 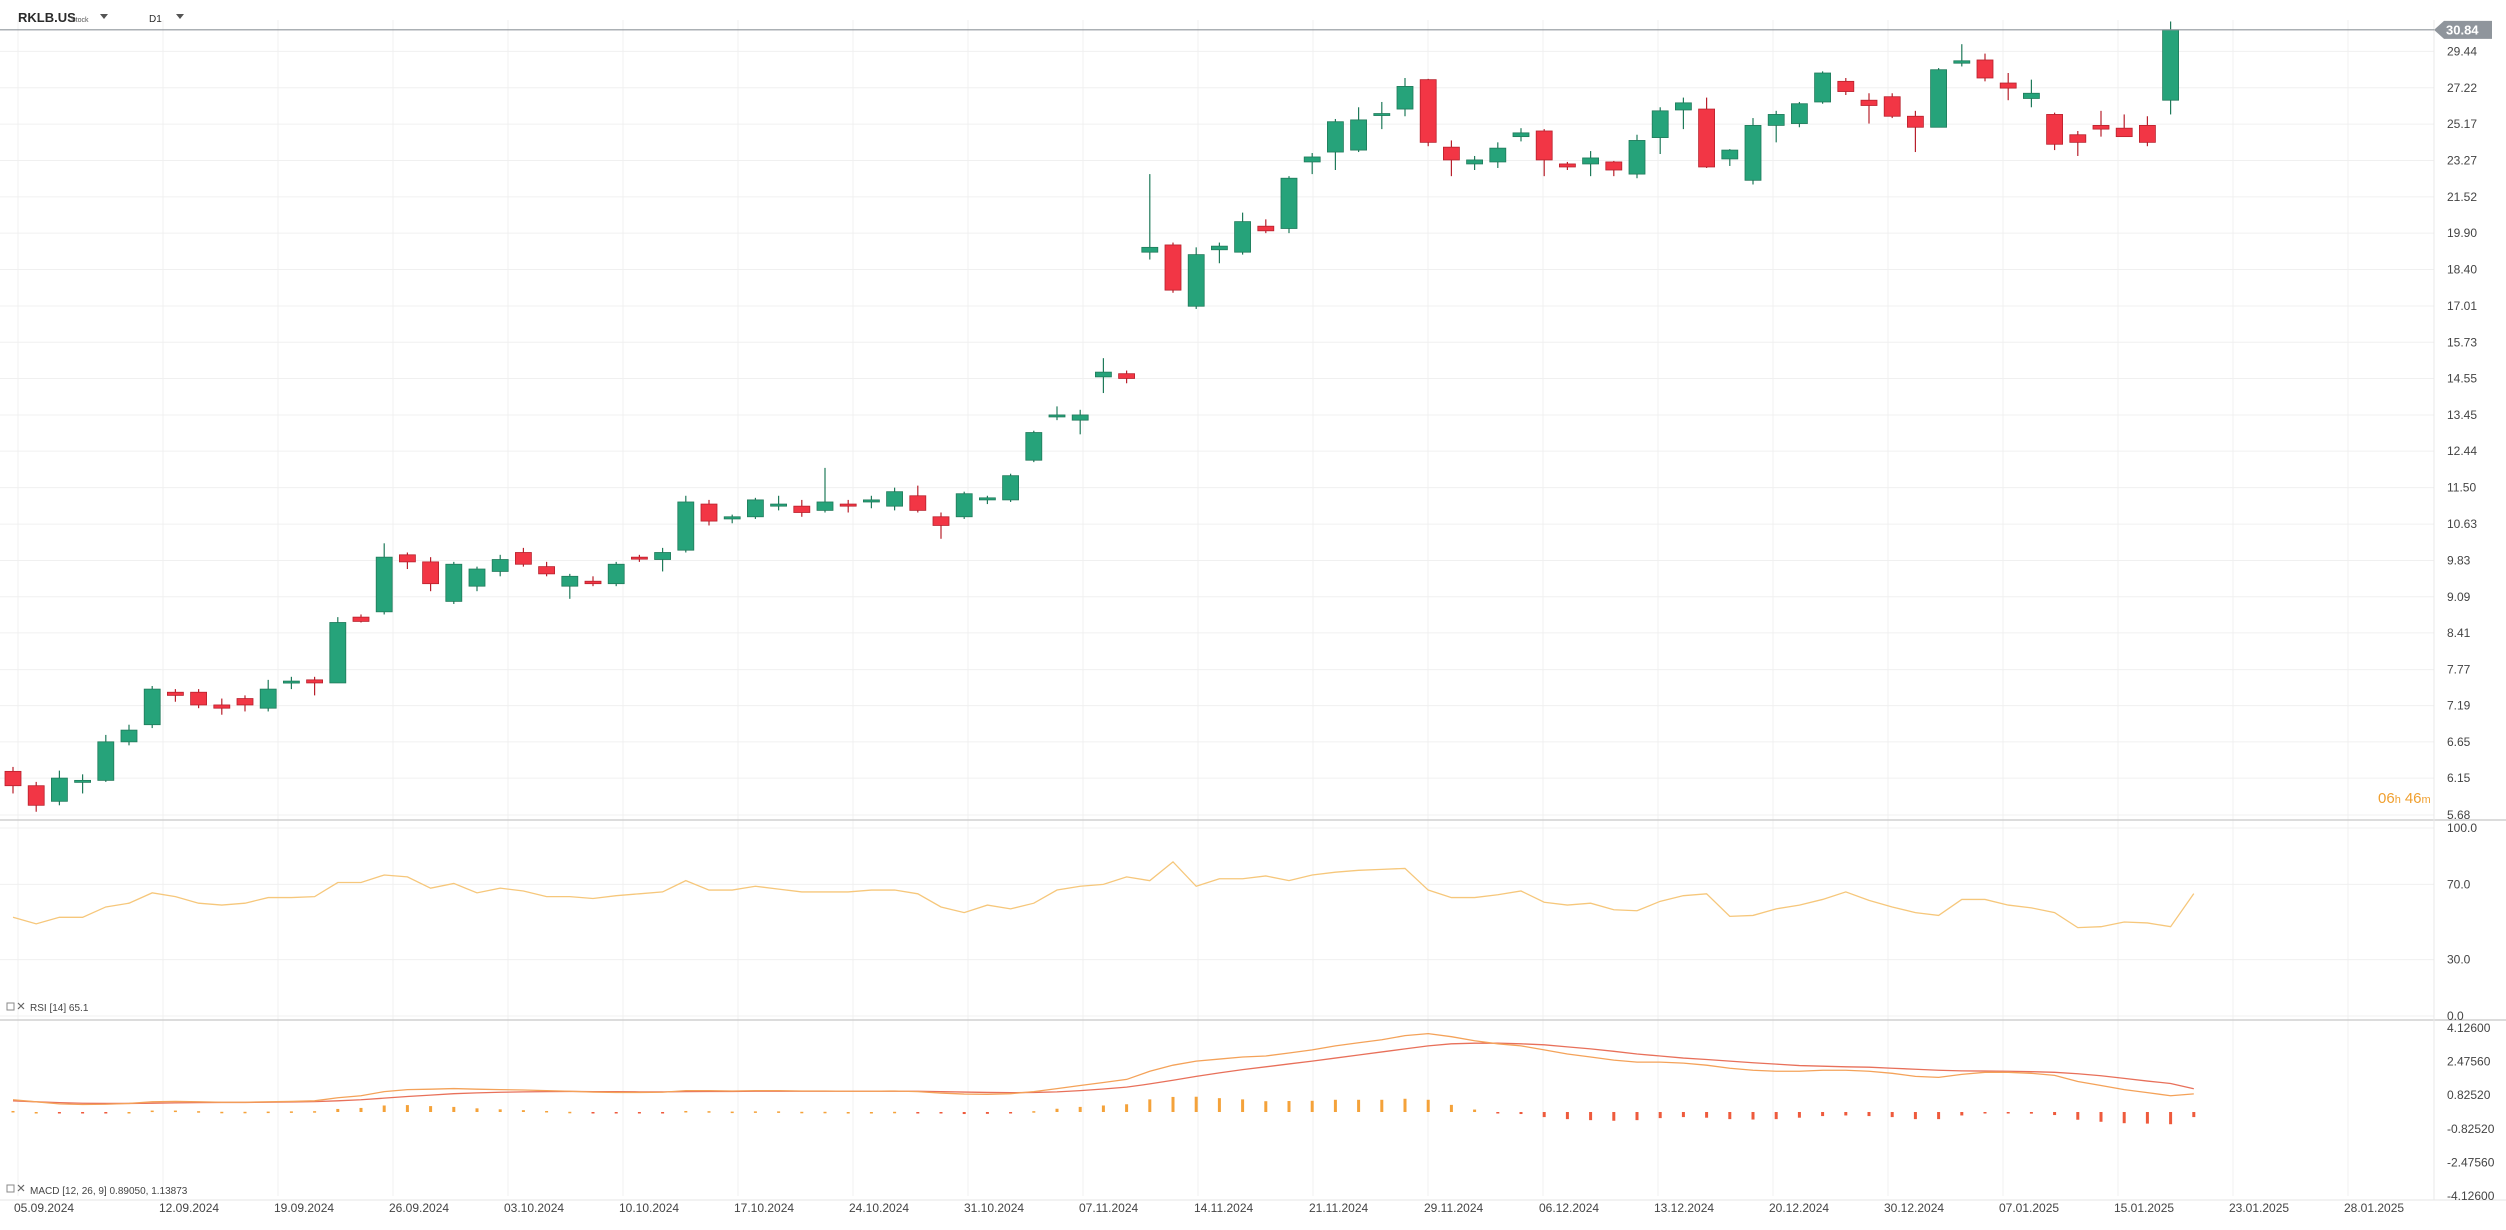 What do you see at coordinates (1569, 1208) in the screenshot?
I see `time-tick-label: 06.12.2024` at bounding box center [1569, 1208].